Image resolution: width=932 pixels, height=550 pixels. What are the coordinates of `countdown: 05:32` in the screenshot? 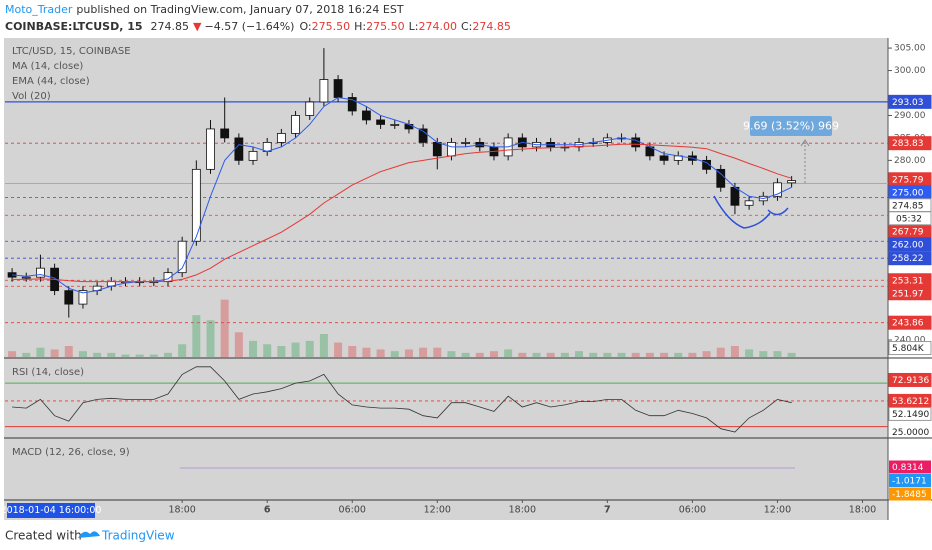 It's located at (909, 219).